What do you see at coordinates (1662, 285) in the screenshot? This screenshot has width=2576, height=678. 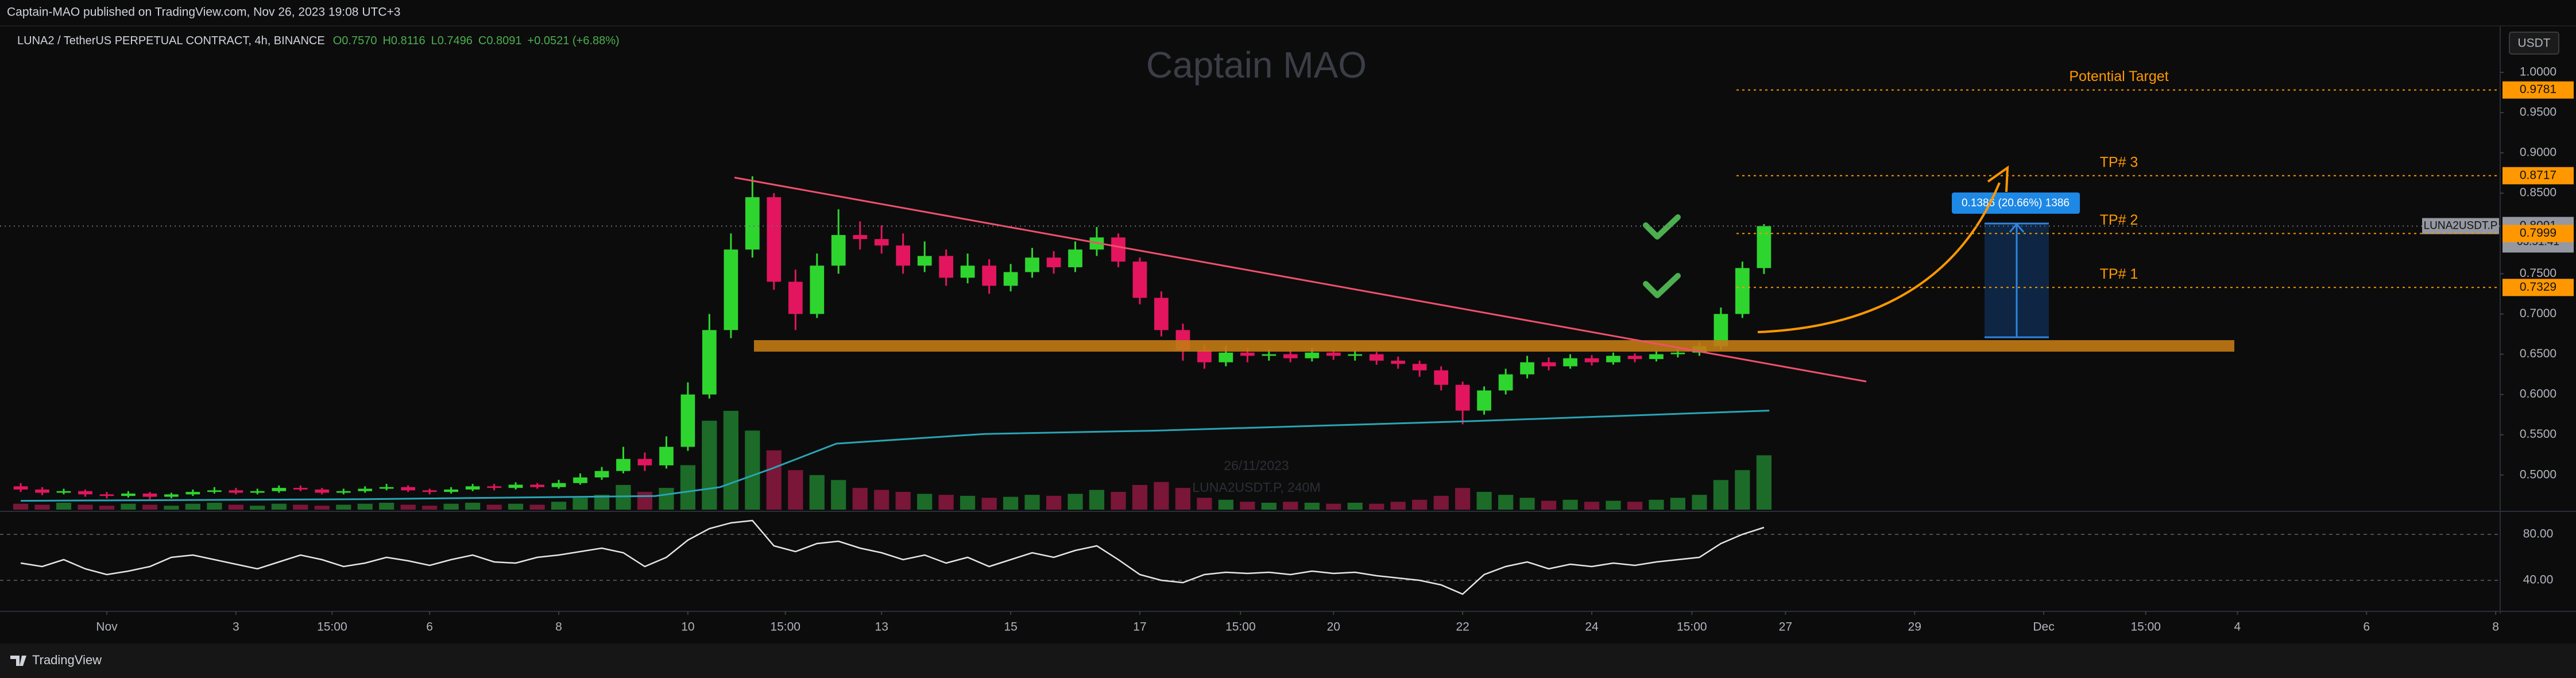 I see `checkmark` at bounding box center [1662, 285].